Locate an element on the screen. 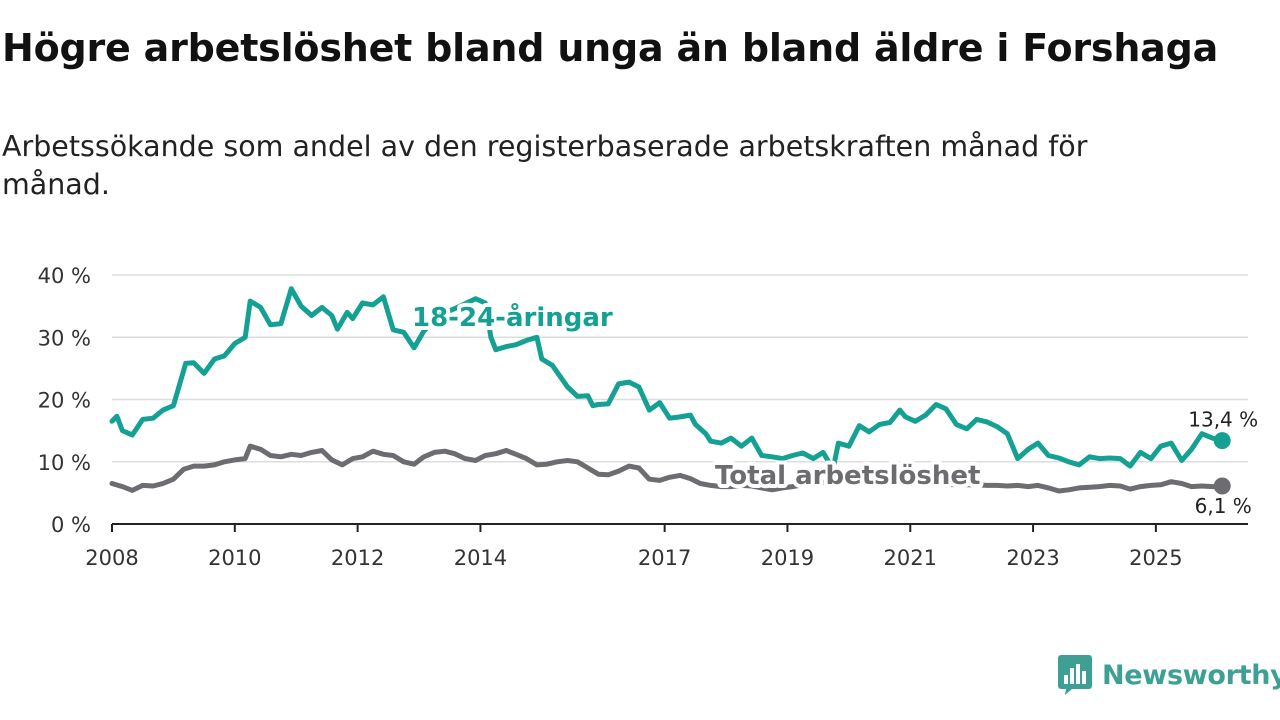 Image resolution: width=1280 pixels, height=720 pixels. x-tick-label: 2021 is located at coordinates (910, 558).